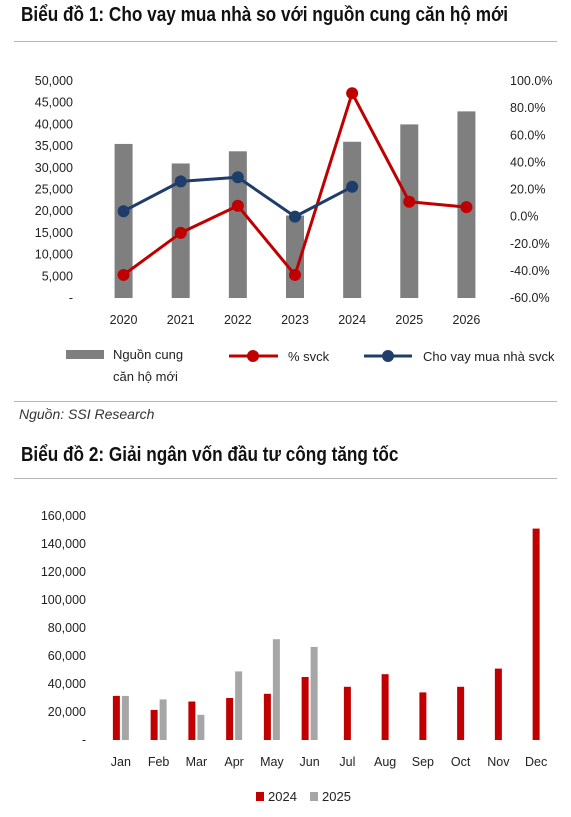 Image resolution: width=571 pixels, height=817 pixels. I want to click on legend-loan-label: Cho vay mua nhà svck, so click(489, 356).